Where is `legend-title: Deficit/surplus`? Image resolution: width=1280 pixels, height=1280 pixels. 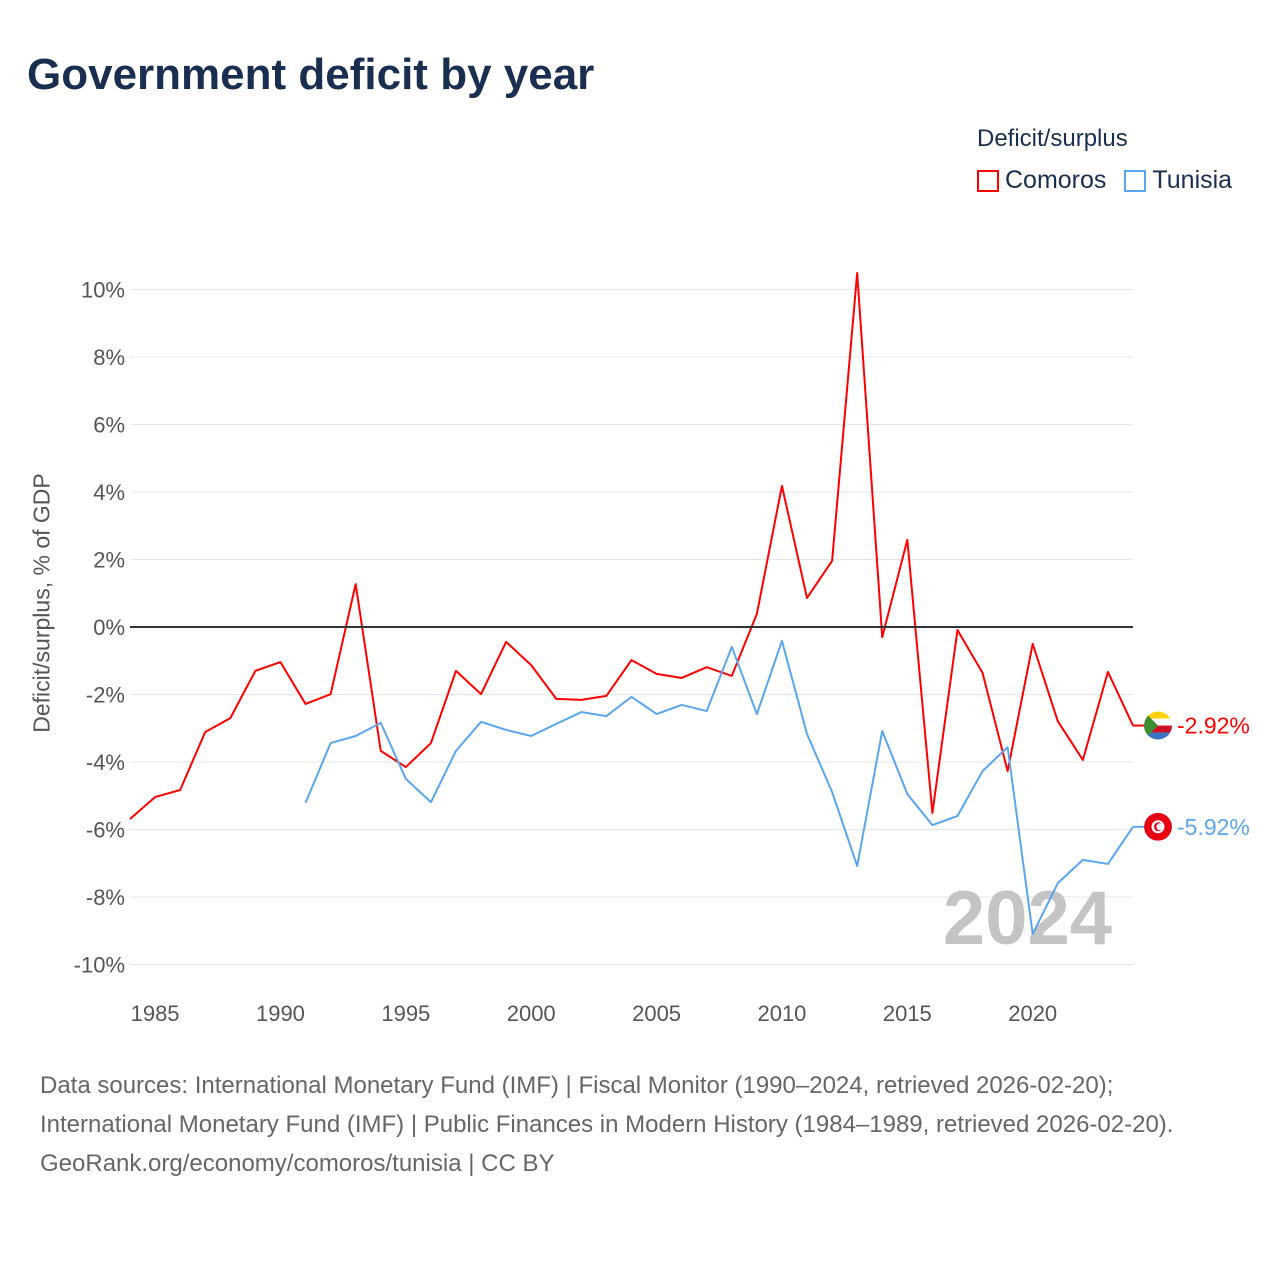 legend-title: Deficit/surplus is located at coordinates (1052, 138).